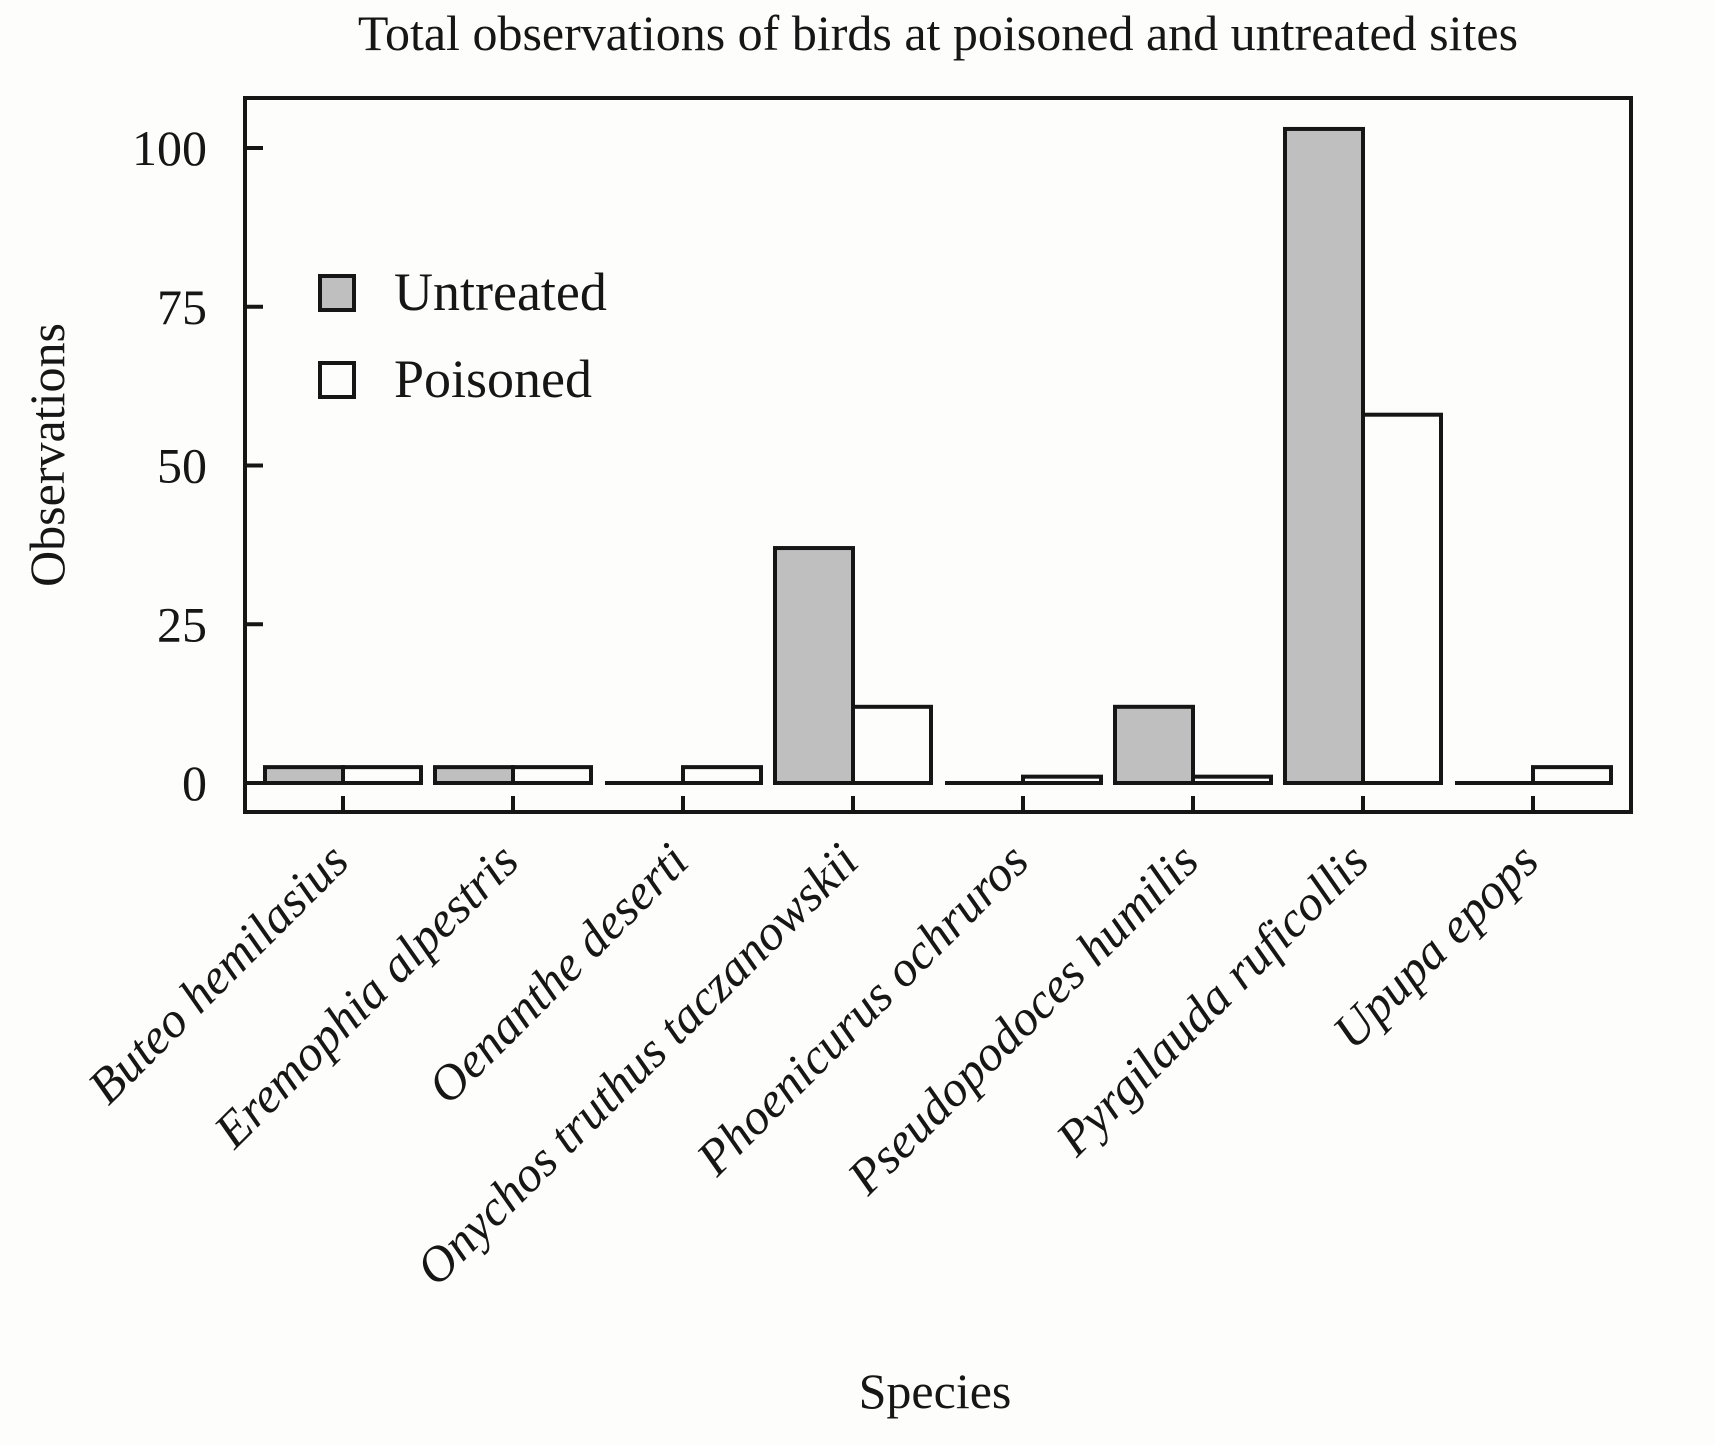 This screenshot has height=1445, width=1715. I want to click on y-axis-label: Observations, so click(47, 455).